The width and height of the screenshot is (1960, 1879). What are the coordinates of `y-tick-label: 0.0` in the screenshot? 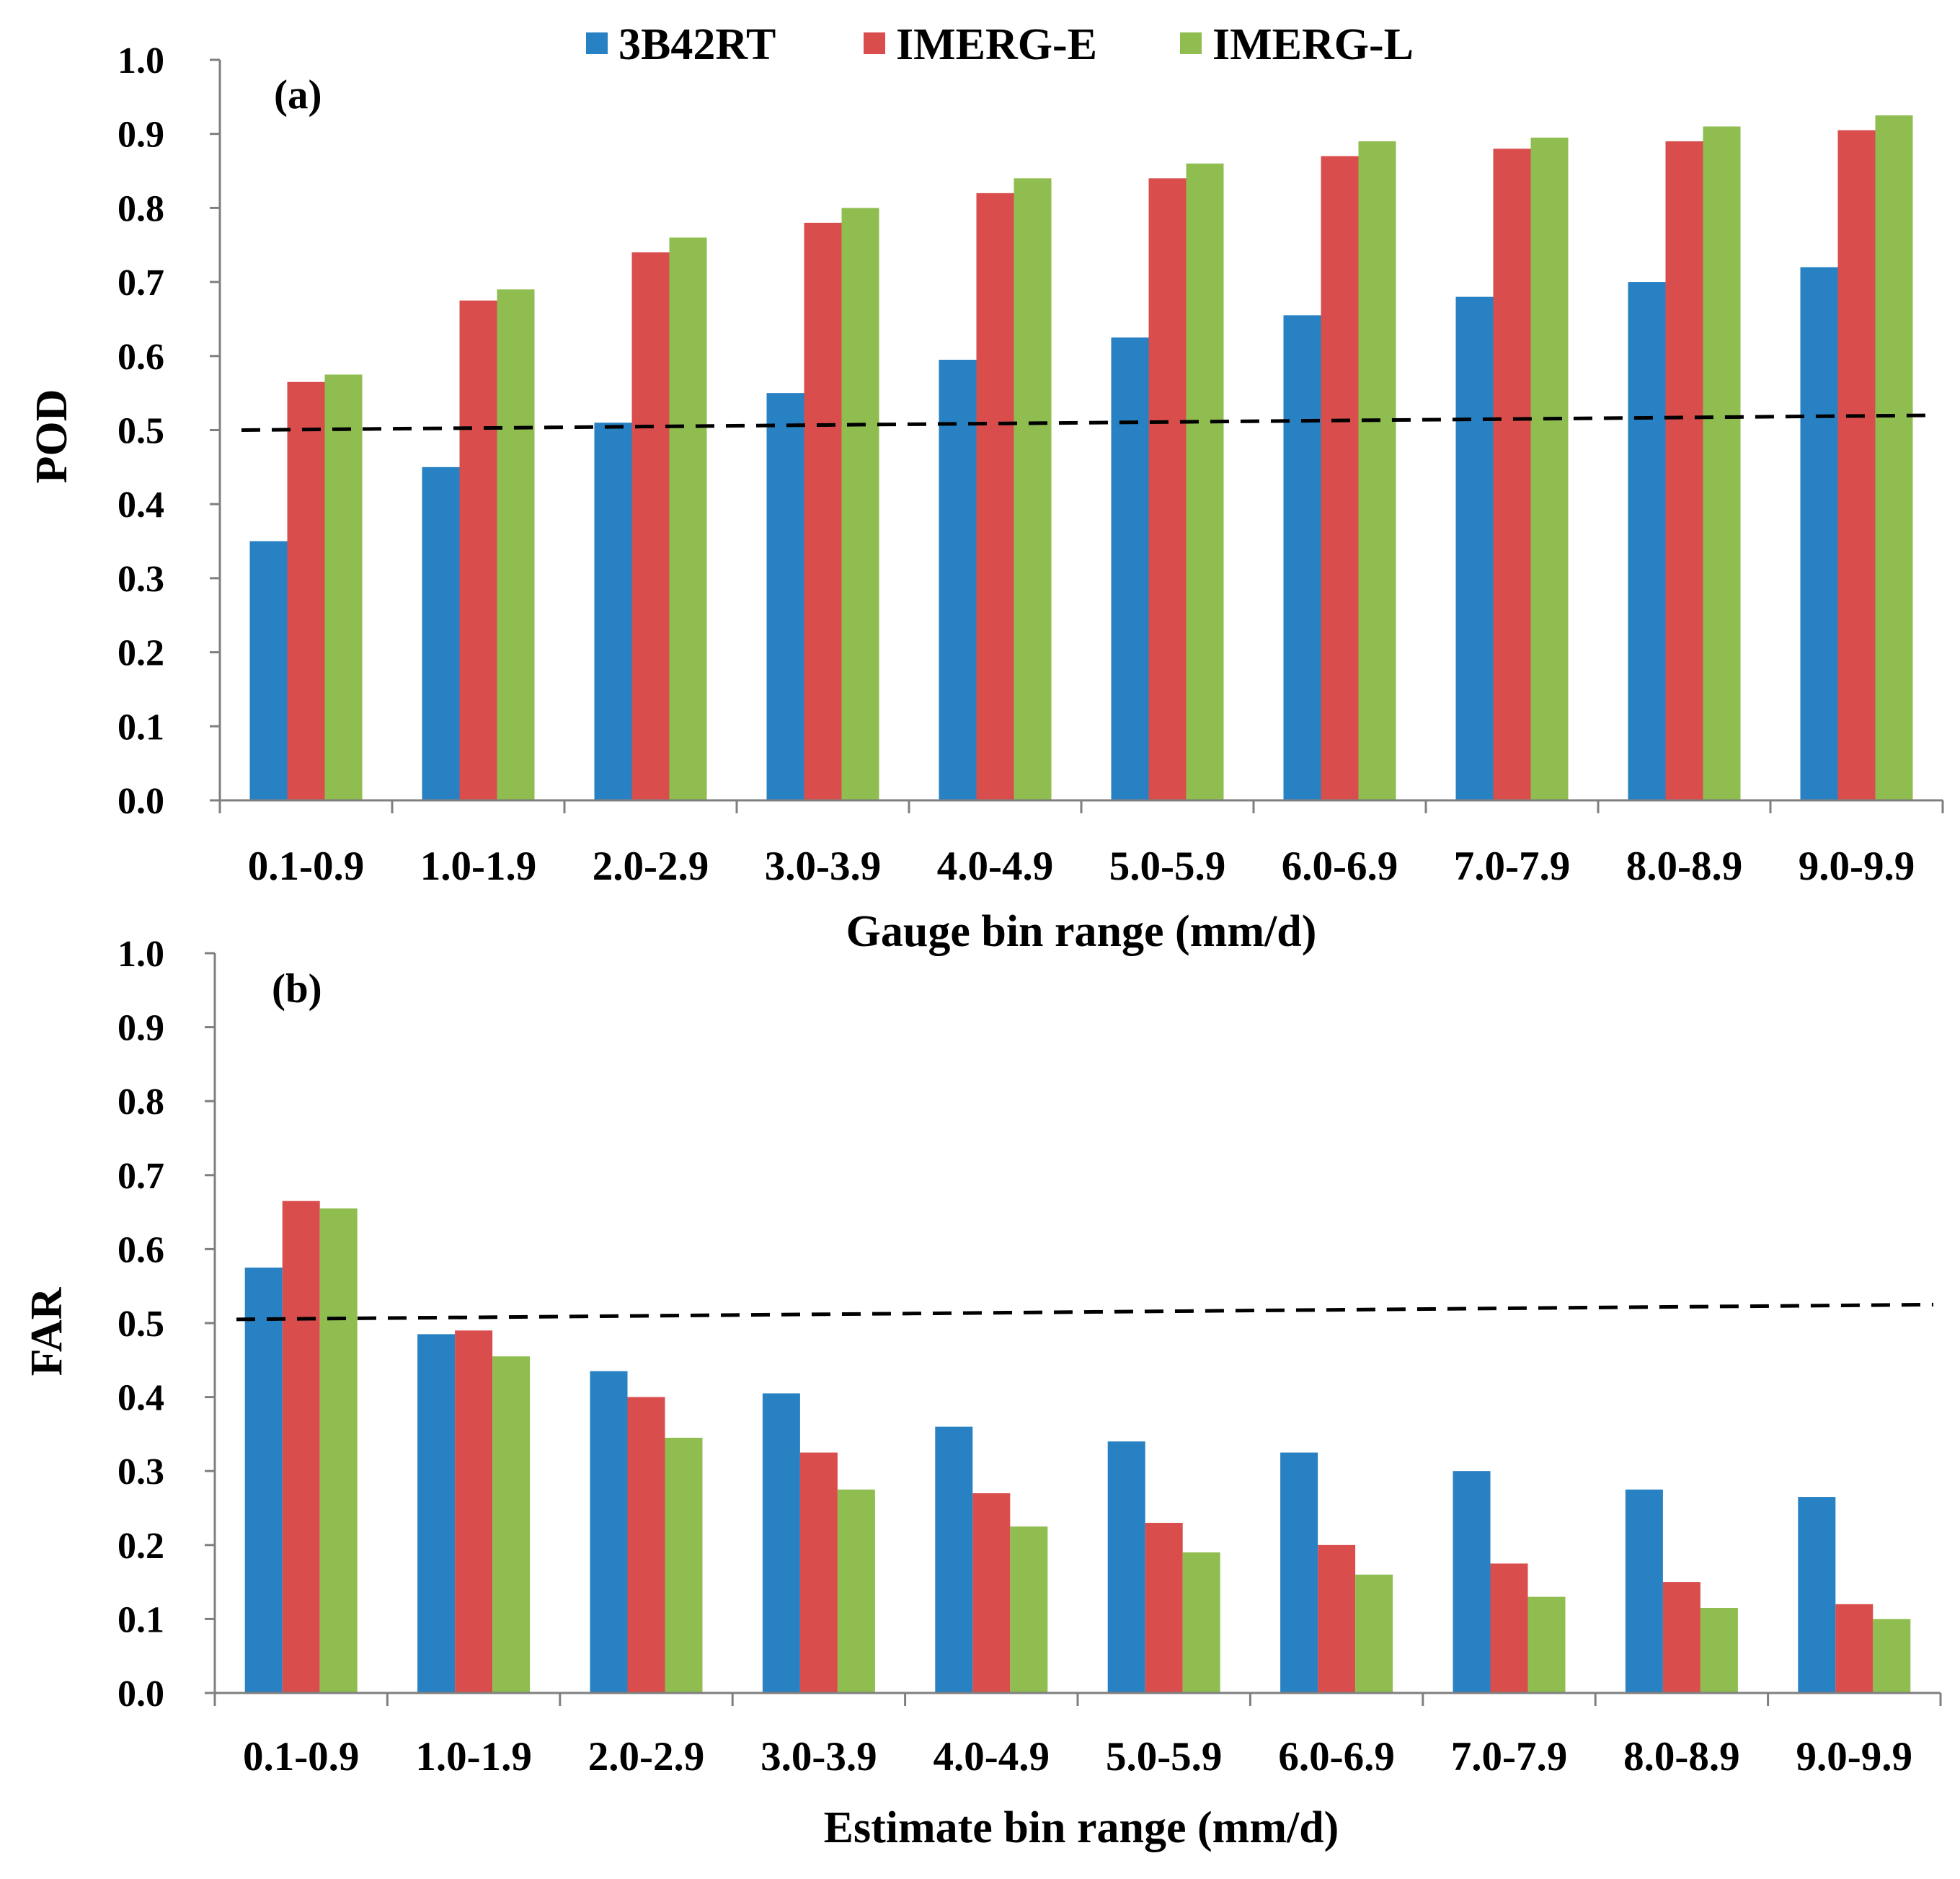 It's located at (140, 802).